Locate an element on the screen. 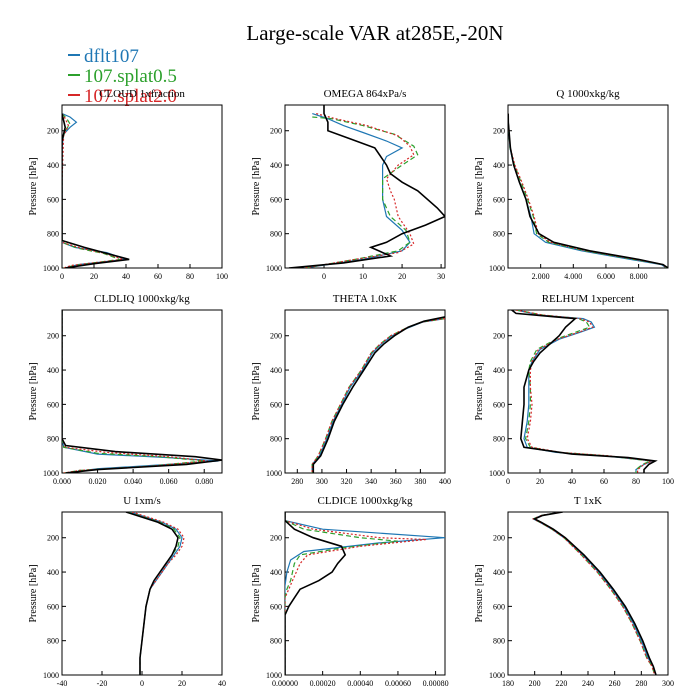 Image resolution: width=700 pixels, height=700 pixels. x-tick-label: 4.000 is located at coordinates (573, 276).